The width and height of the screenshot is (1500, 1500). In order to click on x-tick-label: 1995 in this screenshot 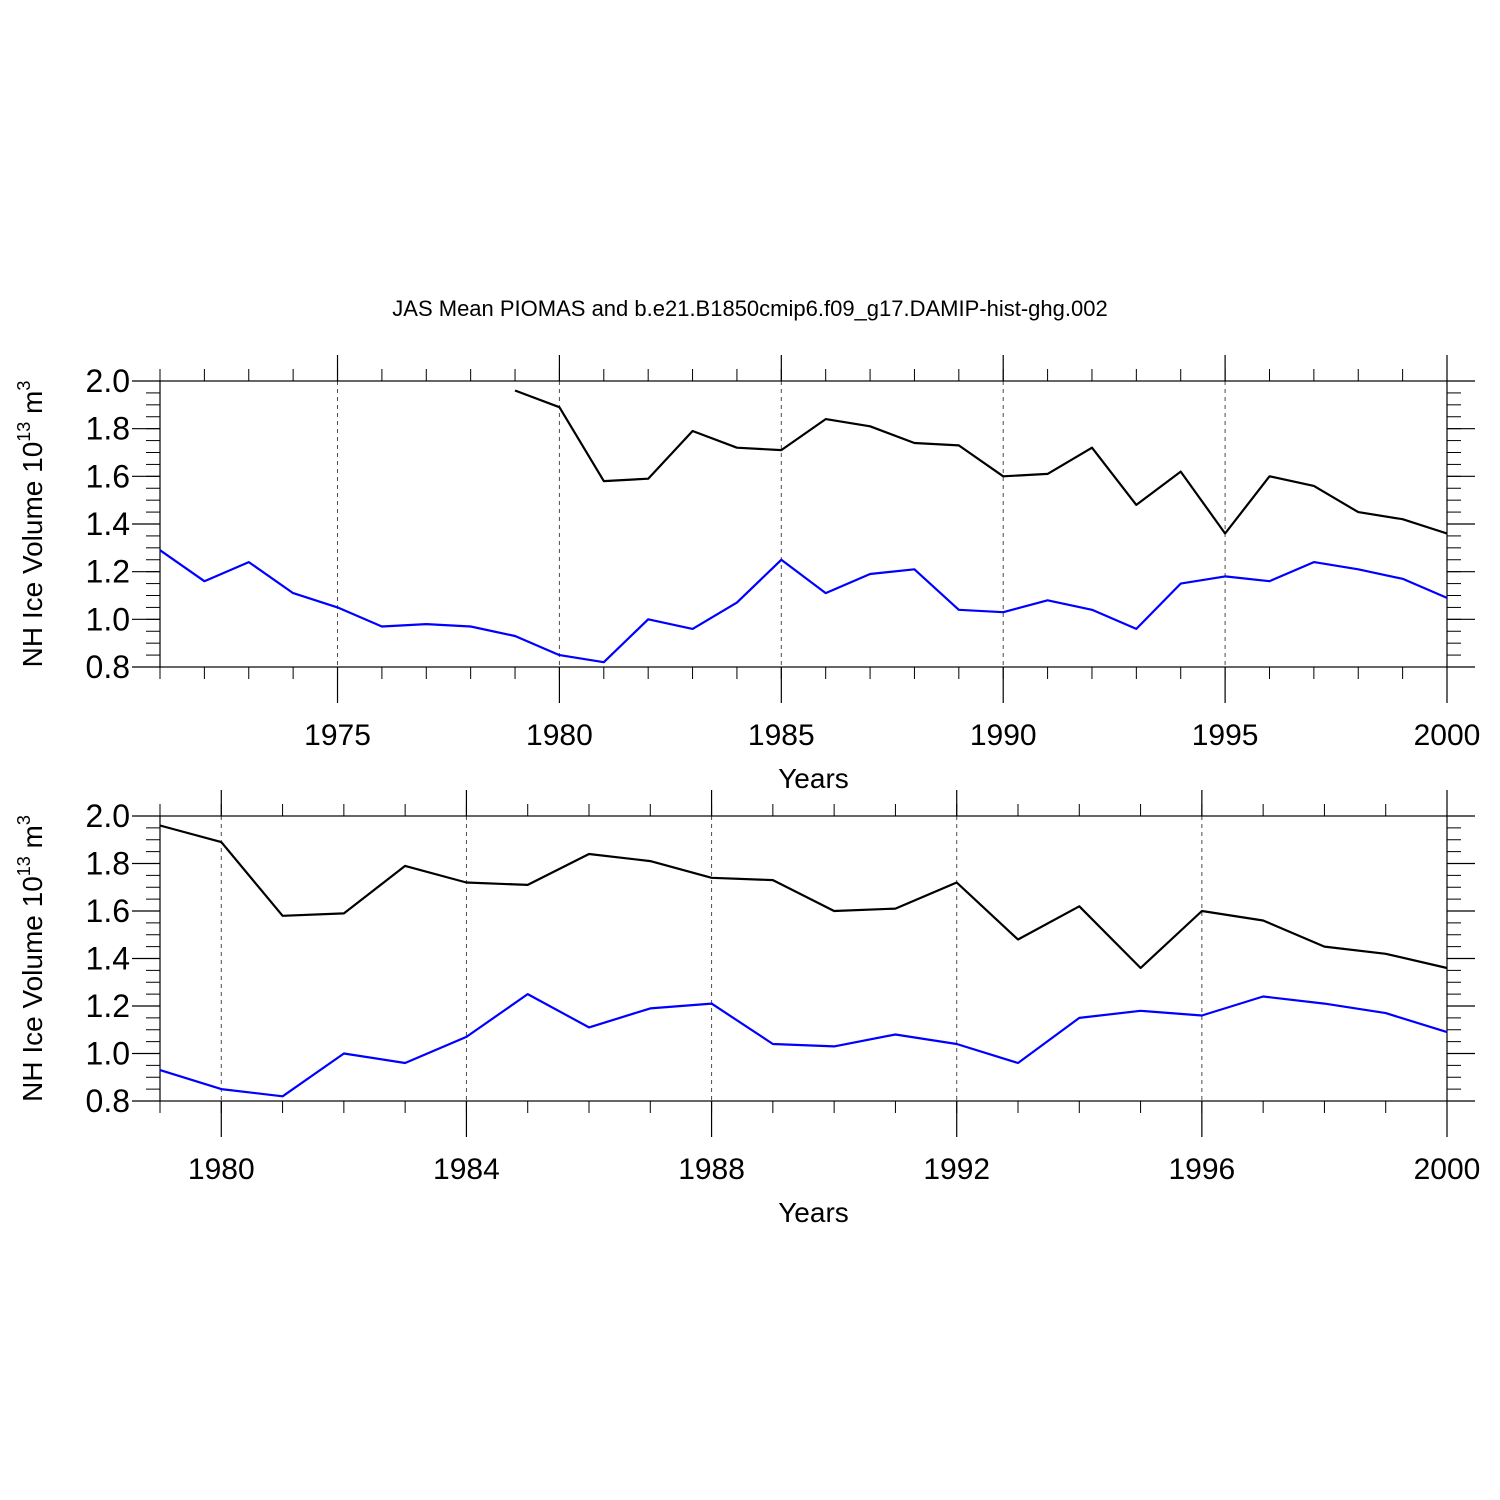, I will do `click(1225, 735)`.